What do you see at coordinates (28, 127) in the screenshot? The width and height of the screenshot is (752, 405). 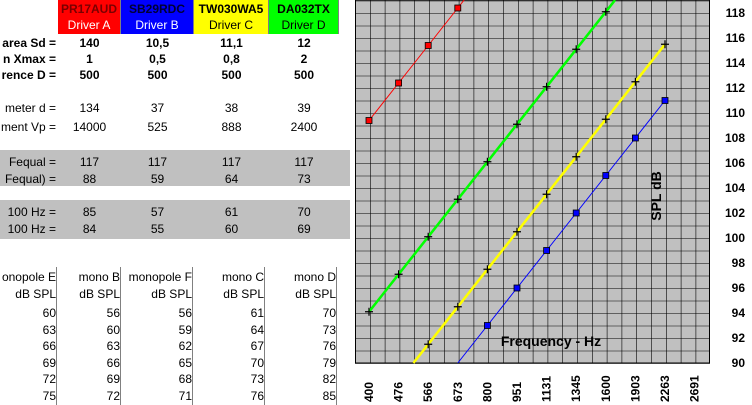 I see `row-label: ment Vp =` at bounding box center [28, 127].